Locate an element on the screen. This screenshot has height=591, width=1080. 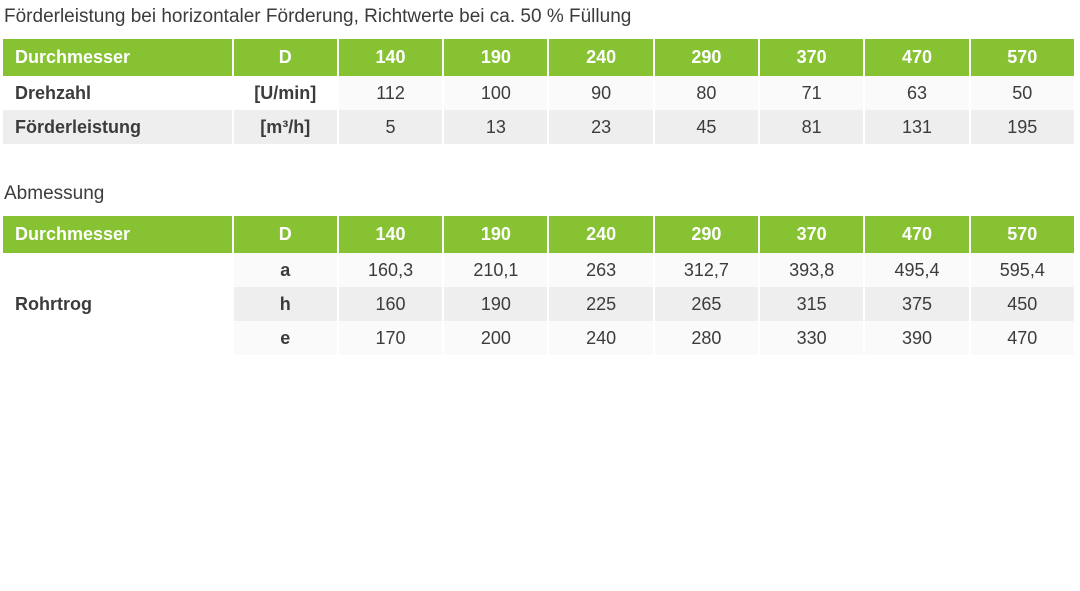
value-cell: 265 is located at coordinates (706, 304).